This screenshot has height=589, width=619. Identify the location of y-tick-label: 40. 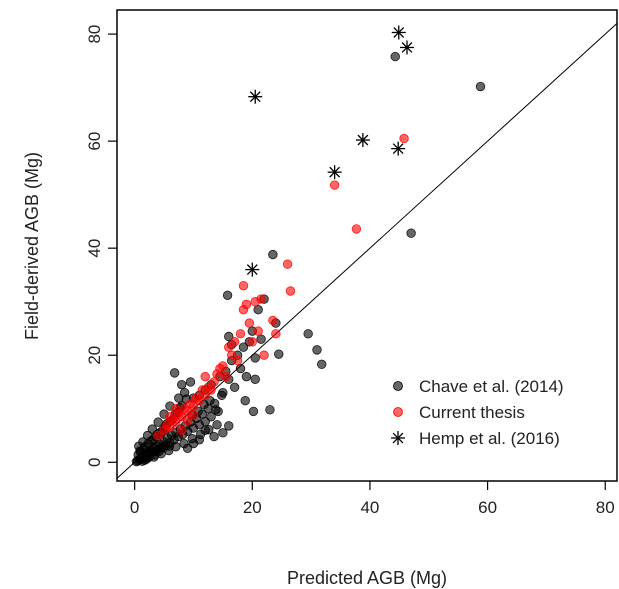
(94, 248).